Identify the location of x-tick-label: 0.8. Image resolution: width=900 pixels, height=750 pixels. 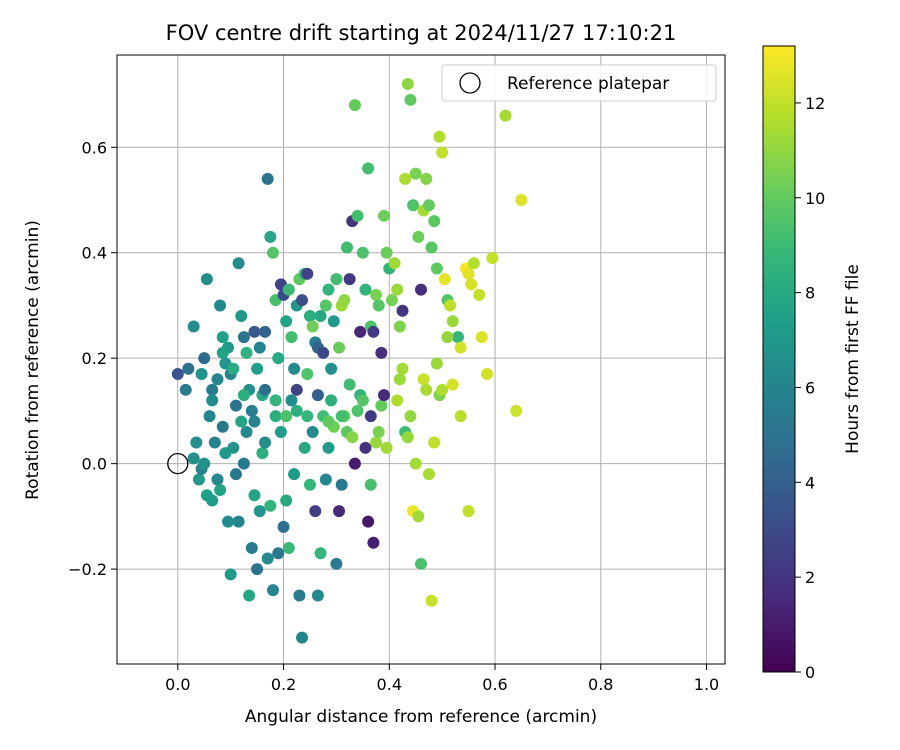
(600, 684).